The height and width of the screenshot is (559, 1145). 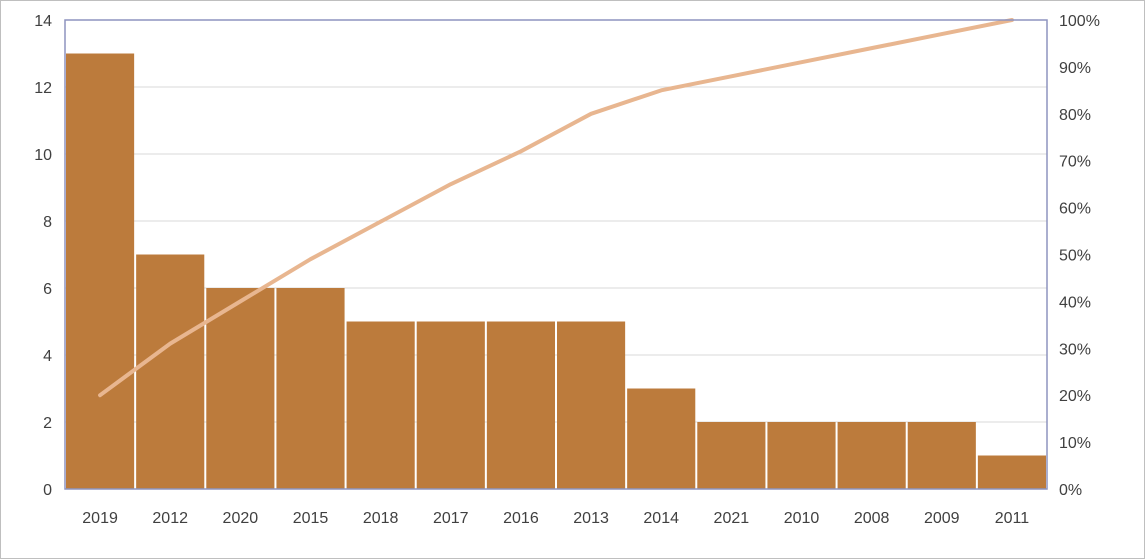 What do you see at coordinates (381, 518) in the screenshot?
I see `x-tick-label: 2018` at bounding box center [381, 518].